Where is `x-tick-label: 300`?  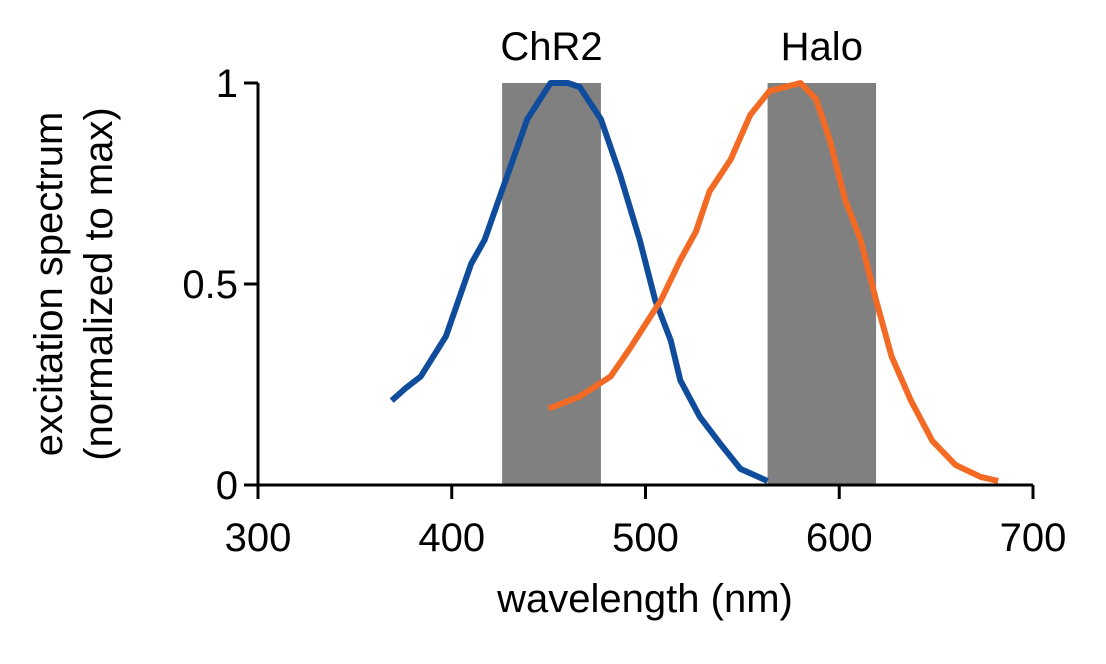
x-tick-label: 300 is located at coordinates (258, 538).